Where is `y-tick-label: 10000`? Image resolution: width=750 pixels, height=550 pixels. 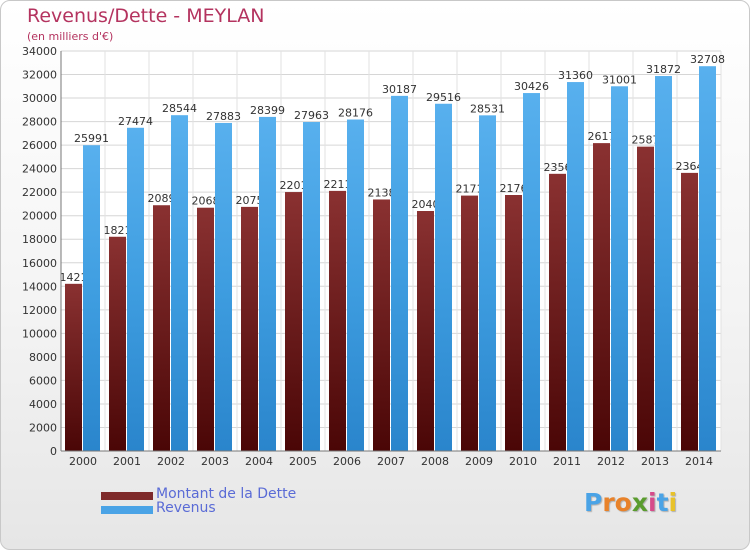
y-tick-label: 10000 is located at coordinates (39, 333).